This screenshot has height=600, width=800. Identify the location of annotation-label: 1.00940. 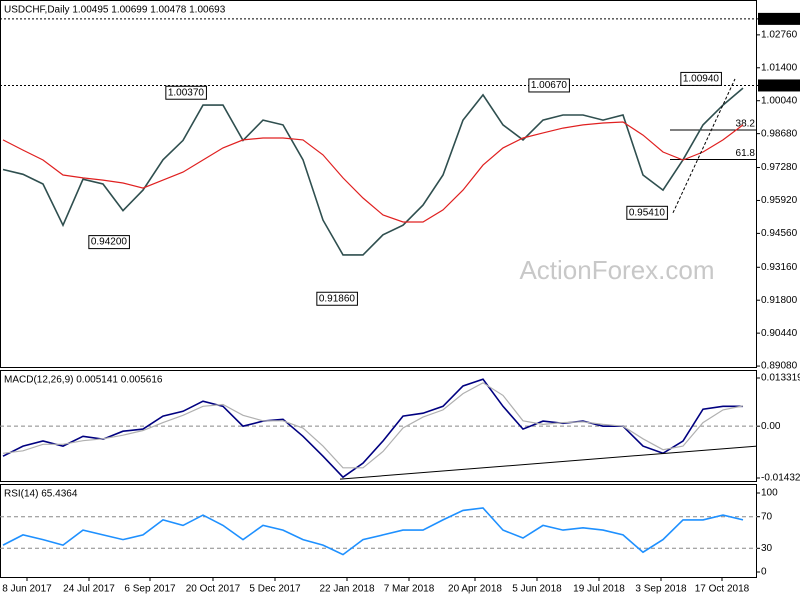
(701, 79).